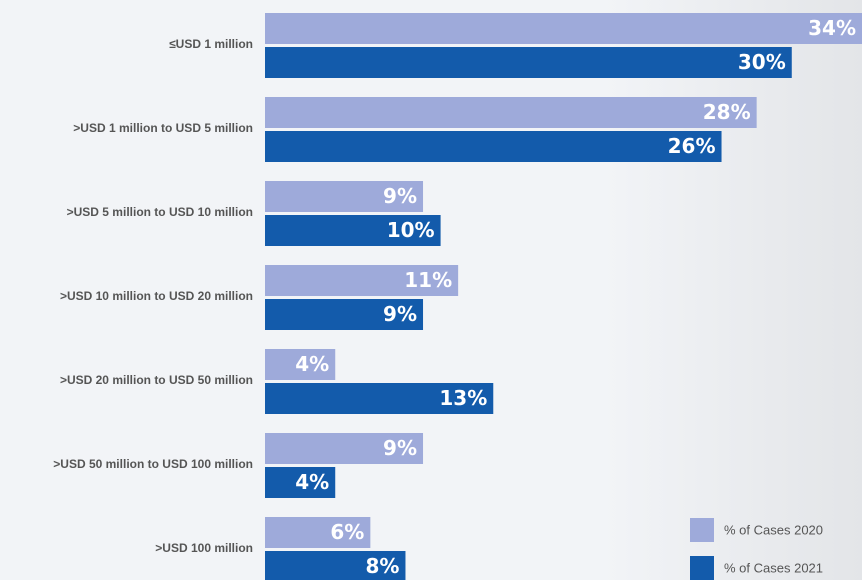  Describe the element at coordinates (153, 464) in the screenshot. I see `category-label: >USD 50 million to USD 100 million` at that location.